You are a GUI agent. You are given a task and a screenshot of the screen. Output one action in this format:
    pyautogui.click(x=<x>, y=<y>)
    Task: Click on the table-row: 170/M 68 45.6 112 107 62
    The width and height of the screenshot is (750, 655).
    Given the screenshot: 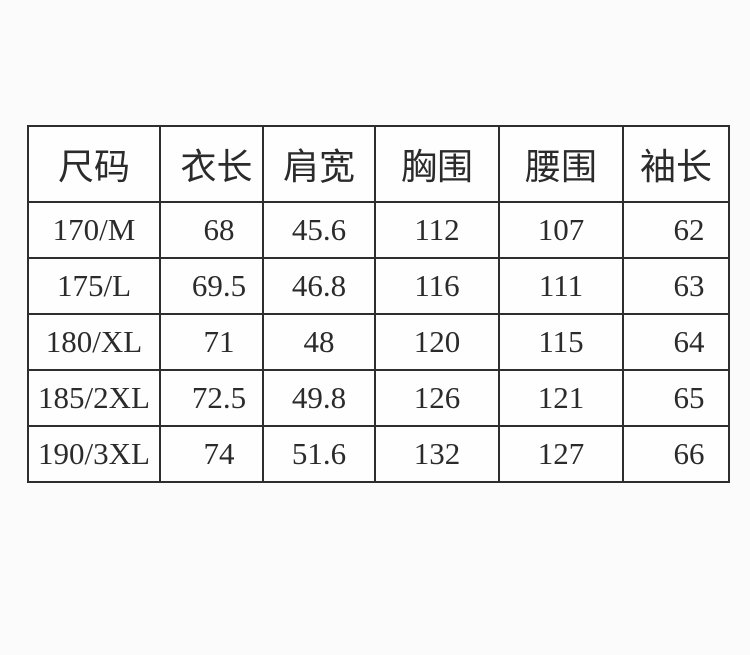 What is the action you would take?
    pyautogui.click(x=378, y=230)
    